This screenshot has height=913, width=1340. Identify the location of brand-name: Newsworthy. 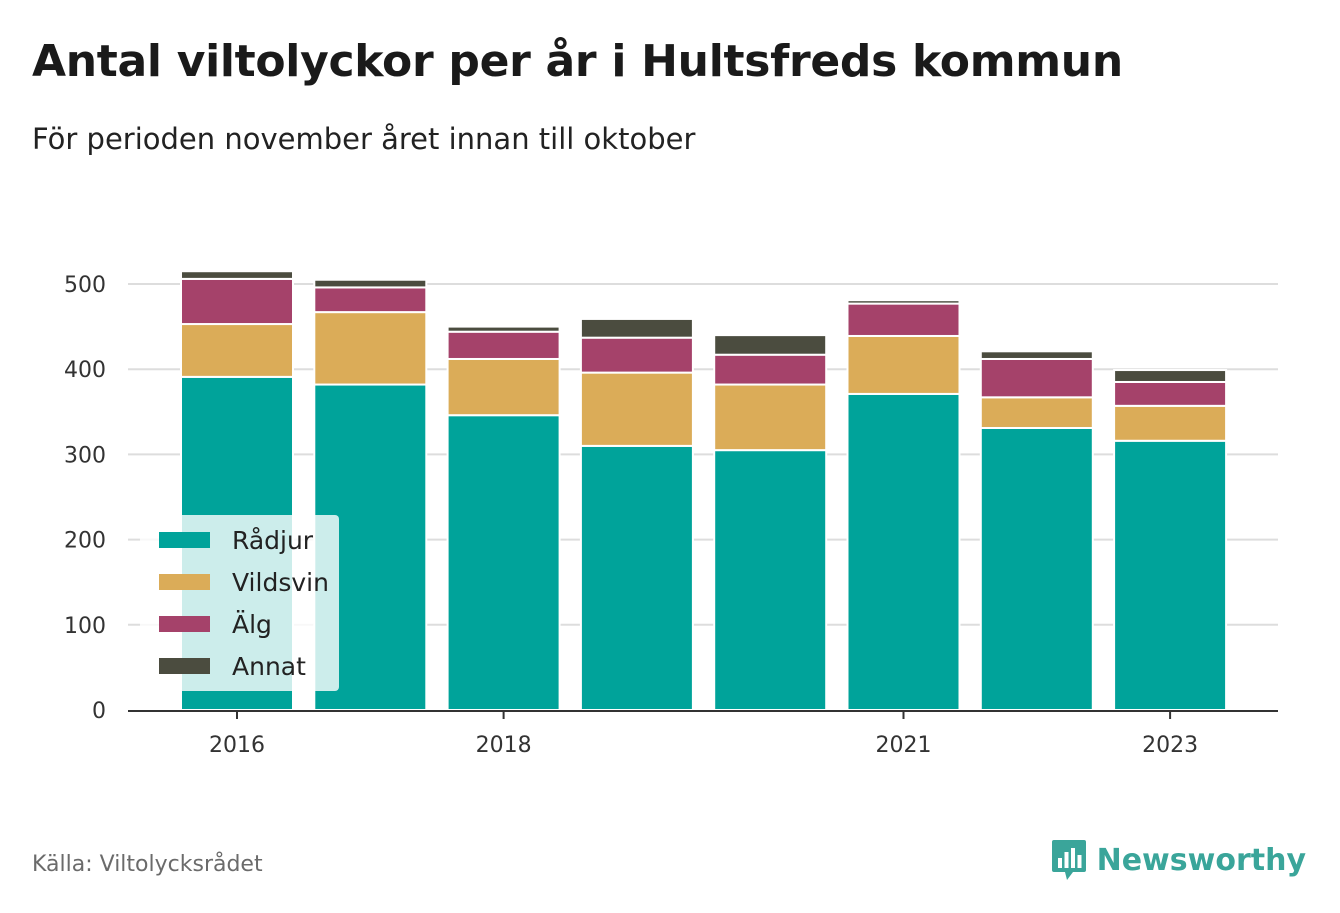
(1201, 860).